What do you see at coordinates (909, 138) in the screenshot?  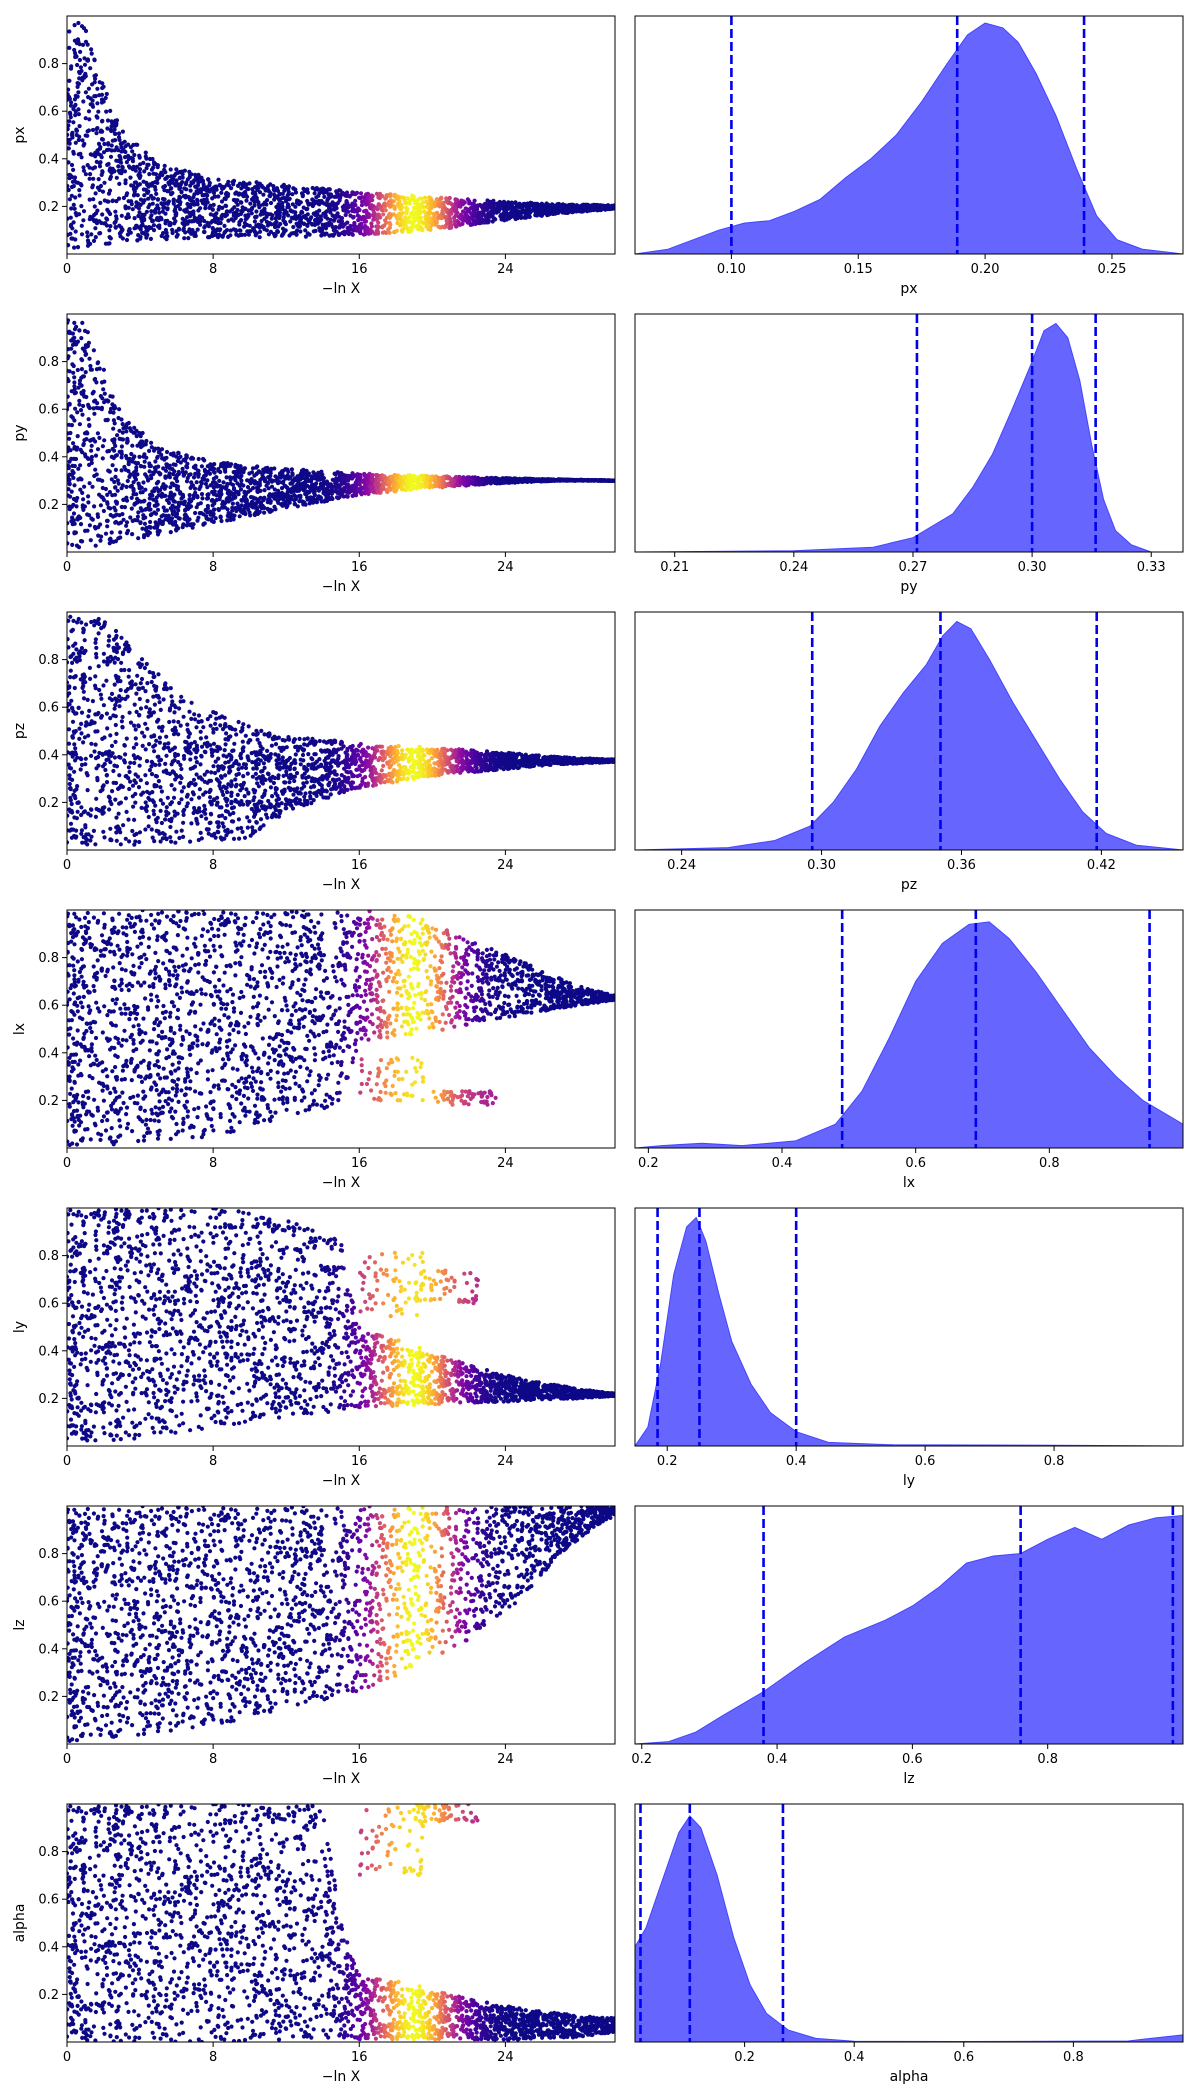 I see `density-area` at bounding box center [909, 138].